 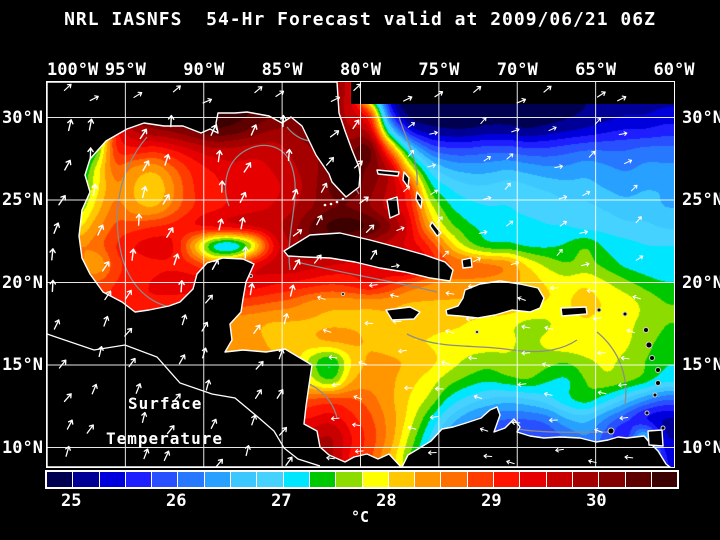 What do you see at coordinates (164, 438) in the screenshot?
I see `map-annotation-temperature: Temperature` at bounding box center [164, 438].